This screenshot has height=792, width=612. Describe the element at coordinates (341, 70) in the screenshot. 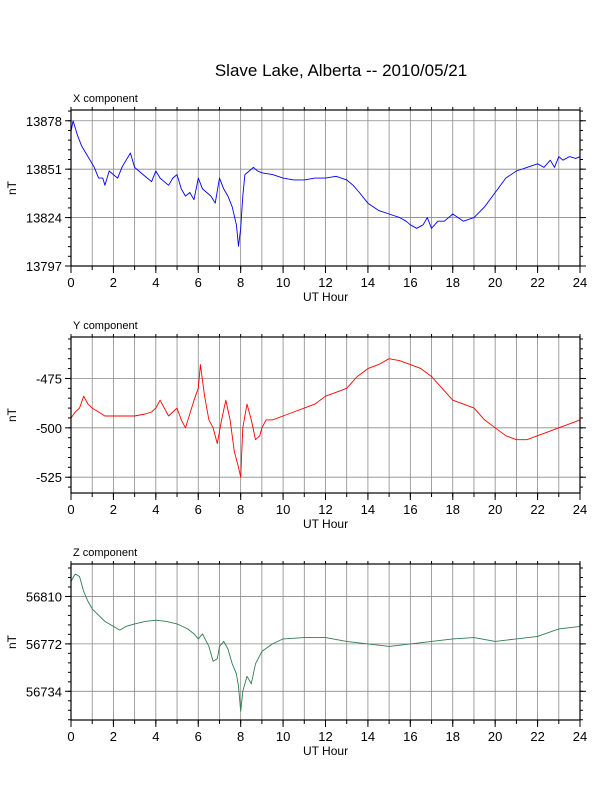

I see `chart-title: Slave Lake, Alberta -- 2010/05/21` at that location.